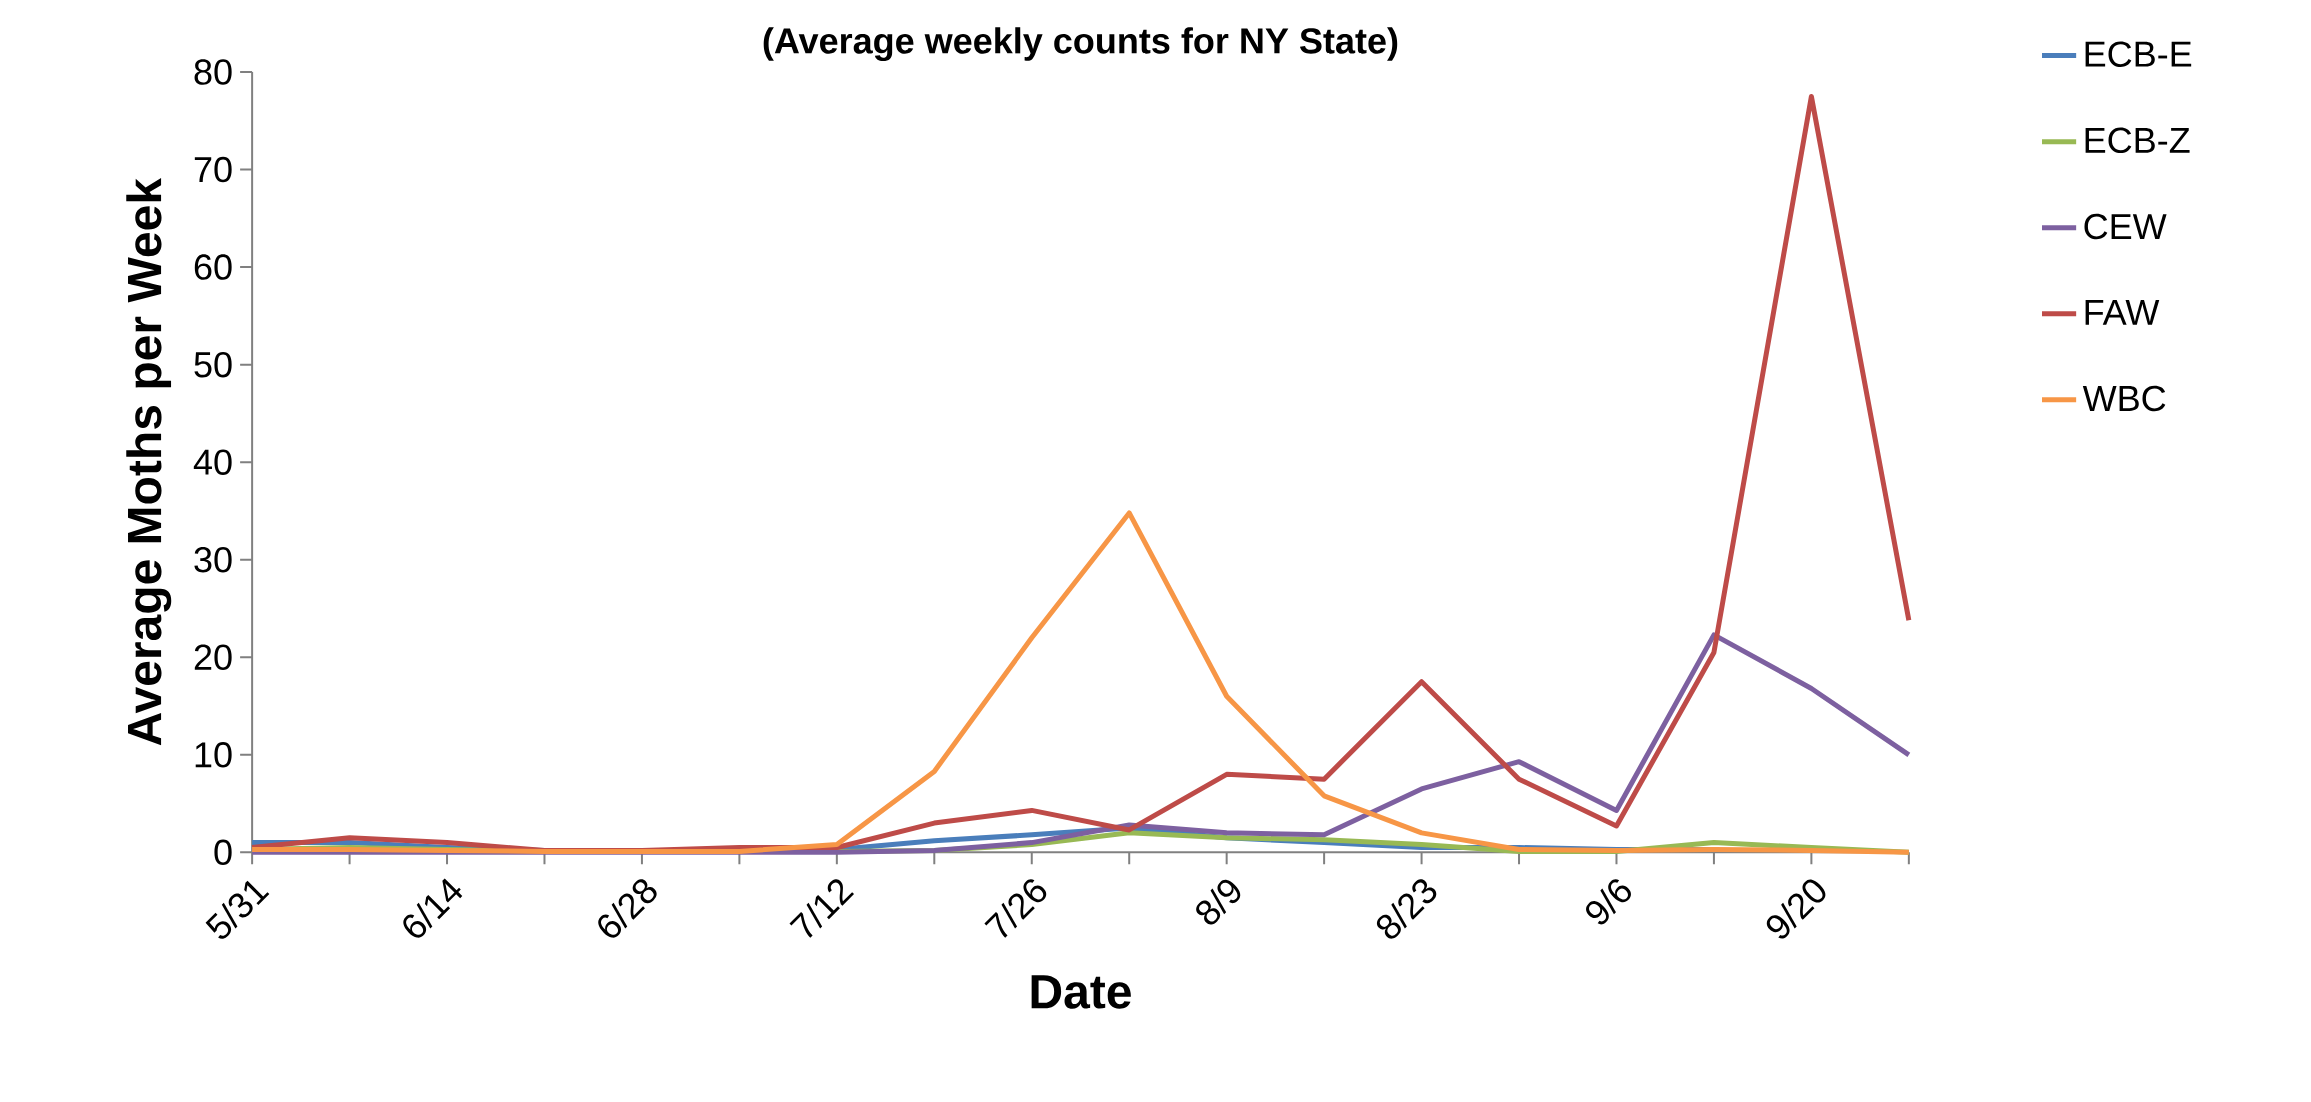 This screenshot has height=1102, width=2311. I want to click on y-axis-title: Average Moths per Week, so click(149, 461).